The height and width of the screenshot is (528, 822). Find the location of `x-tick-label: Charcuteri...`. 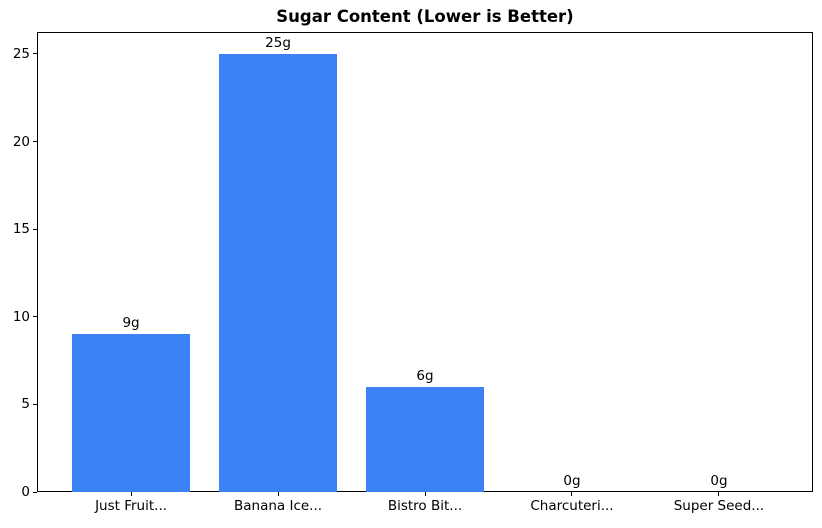

x-tick-label: Charcuteri... is located at coordinates (572, 506).